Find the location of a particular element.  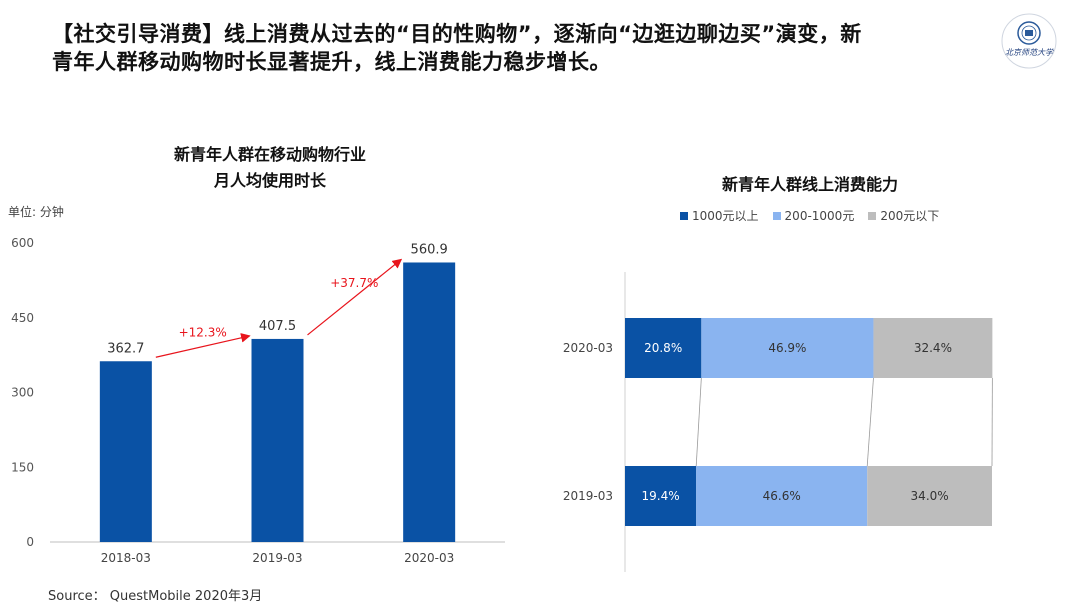

segment-label: 20.8% is located at coordinates (663, 348).